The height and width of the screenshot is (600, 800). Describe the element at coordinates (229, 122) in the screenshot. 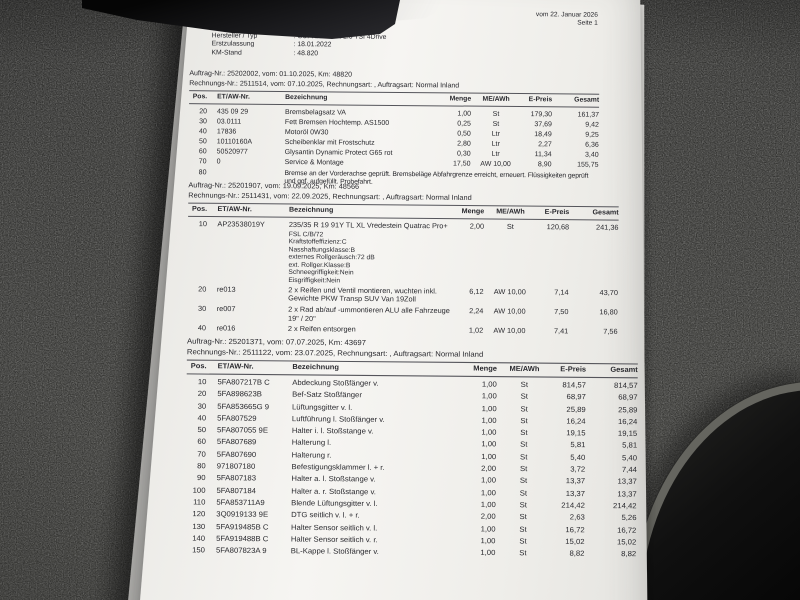

I see `row-part-number: 03.0111` at that location.